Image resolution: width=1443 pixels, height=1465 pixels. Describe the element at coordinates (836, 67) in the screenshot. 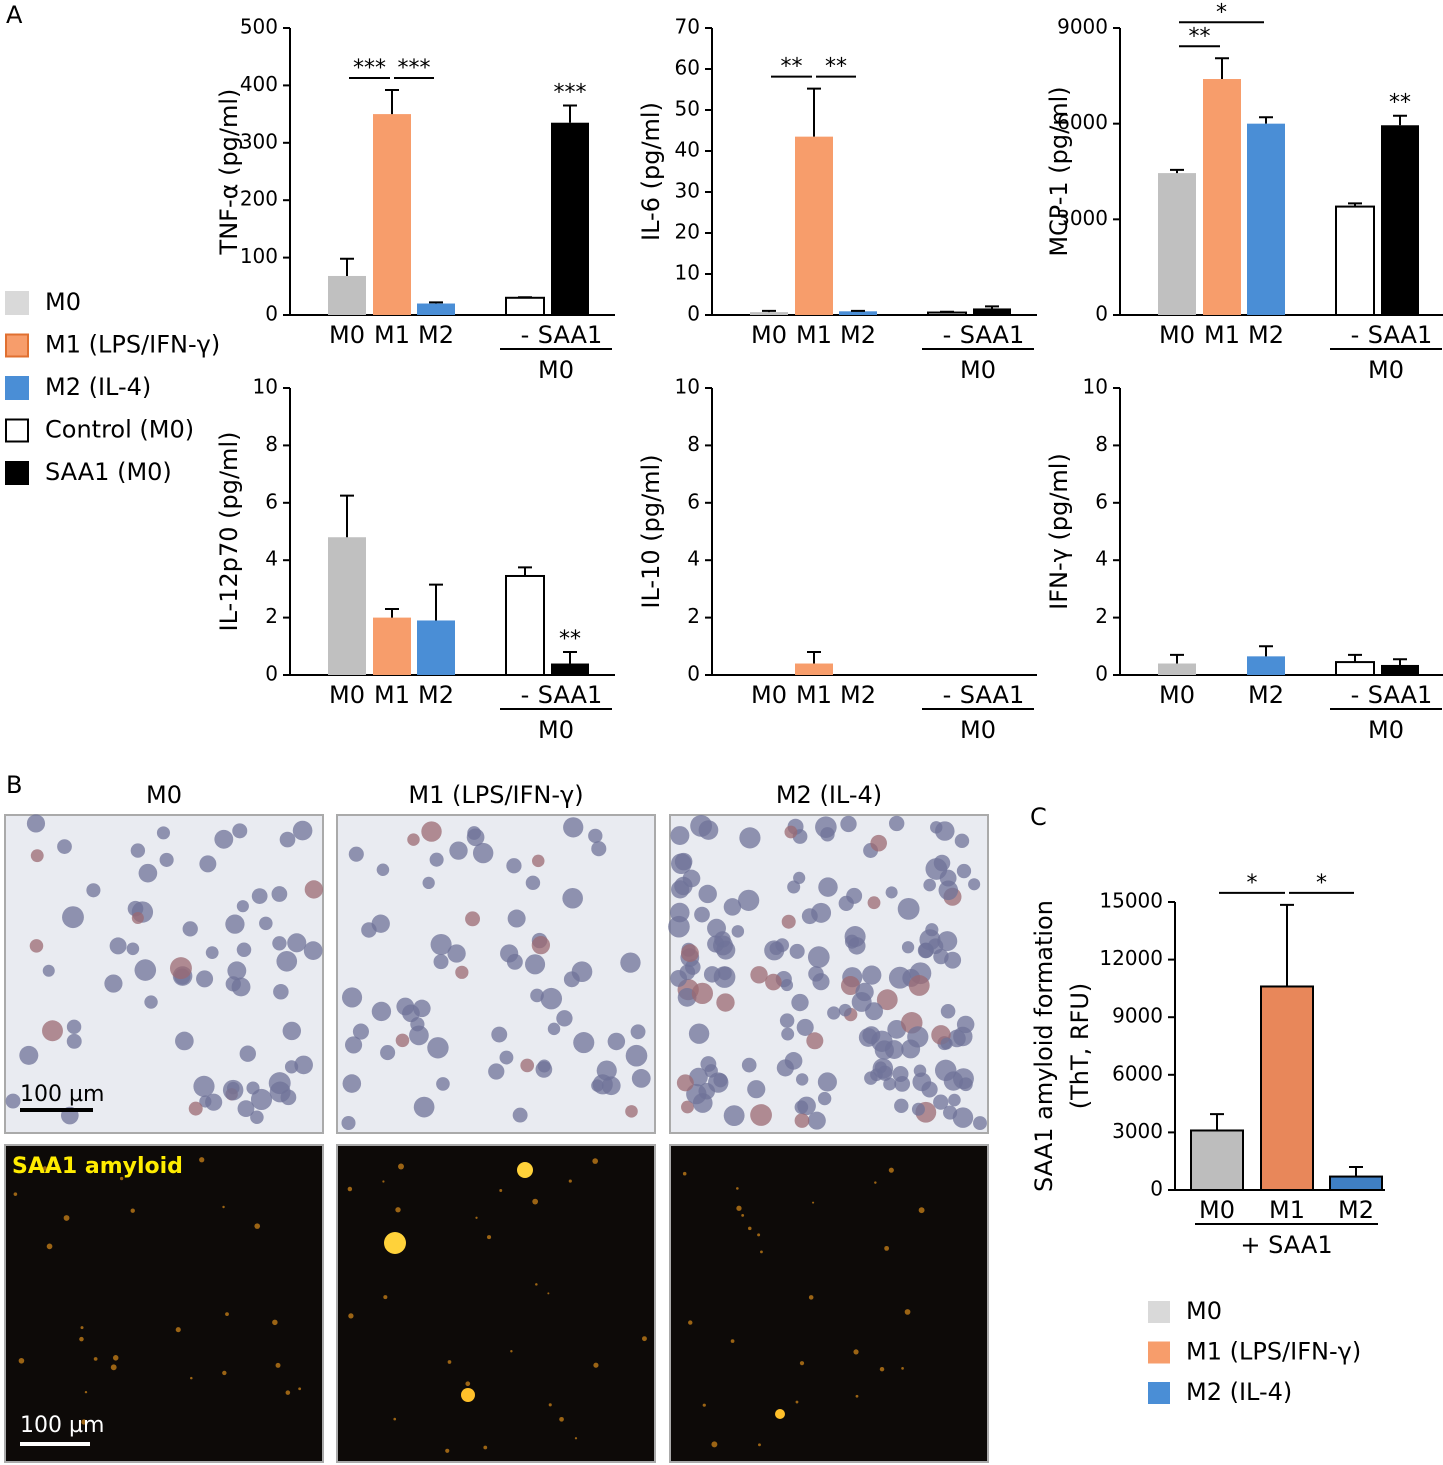

I see `significance-label: **` at that location.